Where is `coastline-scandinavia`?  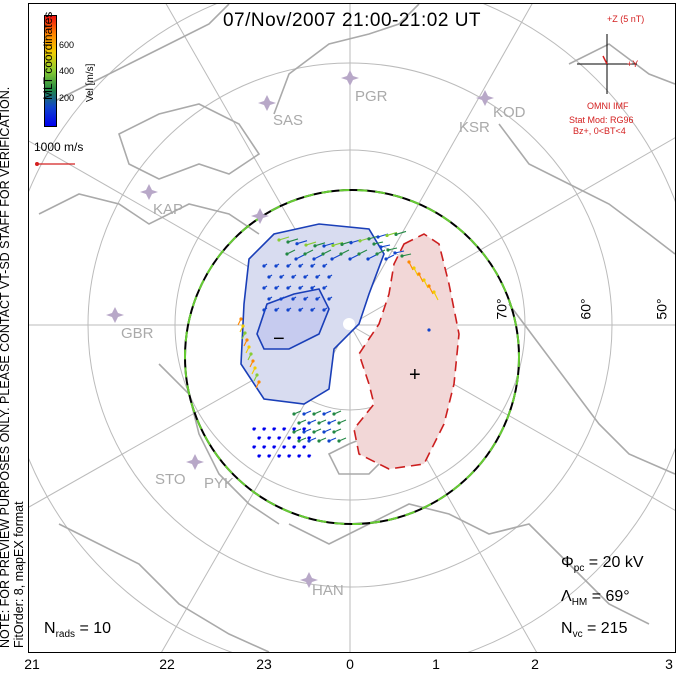 coastline-scandinavia is located at coordinates (219, 444).